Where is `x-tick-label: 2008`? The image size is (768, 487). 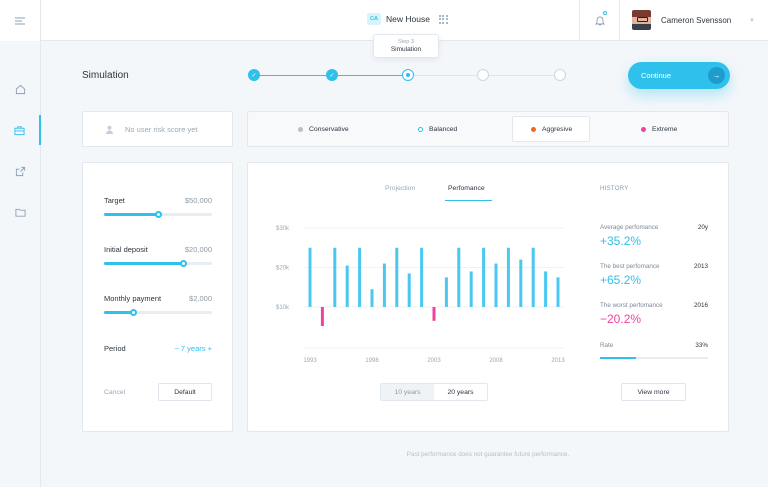 x-tick-label: 2008 is located at coordinates (496, 361).